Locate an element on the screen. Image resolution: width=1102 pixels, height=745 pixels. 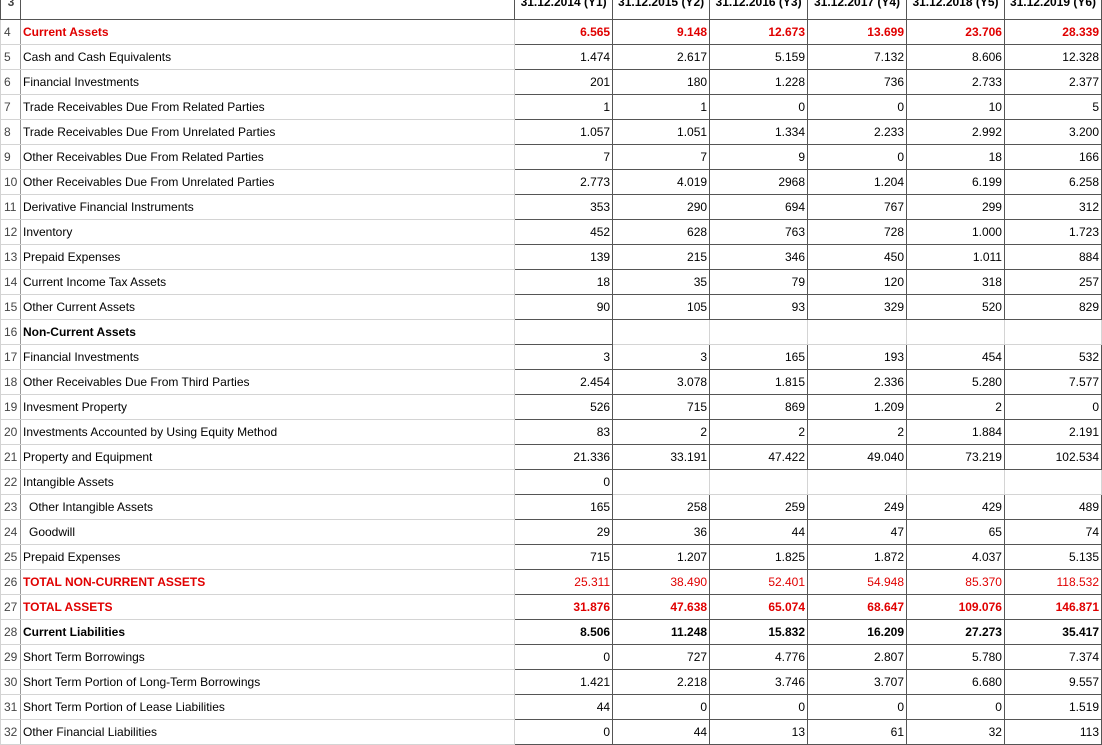
value-cell: 85.370 is located at coordinates (955, 582).